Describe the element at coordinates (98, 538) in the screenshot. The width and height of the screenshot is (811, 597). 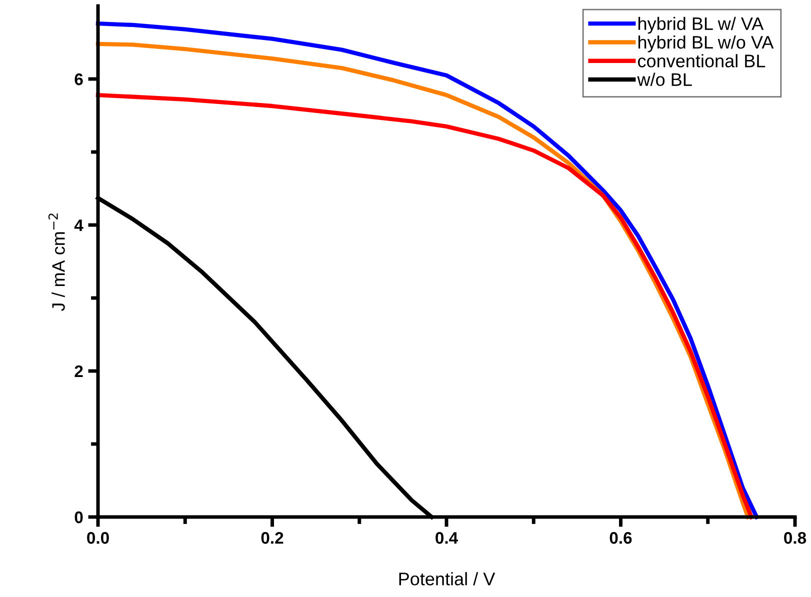
I see `x-tick-label: 0.0` at that location.